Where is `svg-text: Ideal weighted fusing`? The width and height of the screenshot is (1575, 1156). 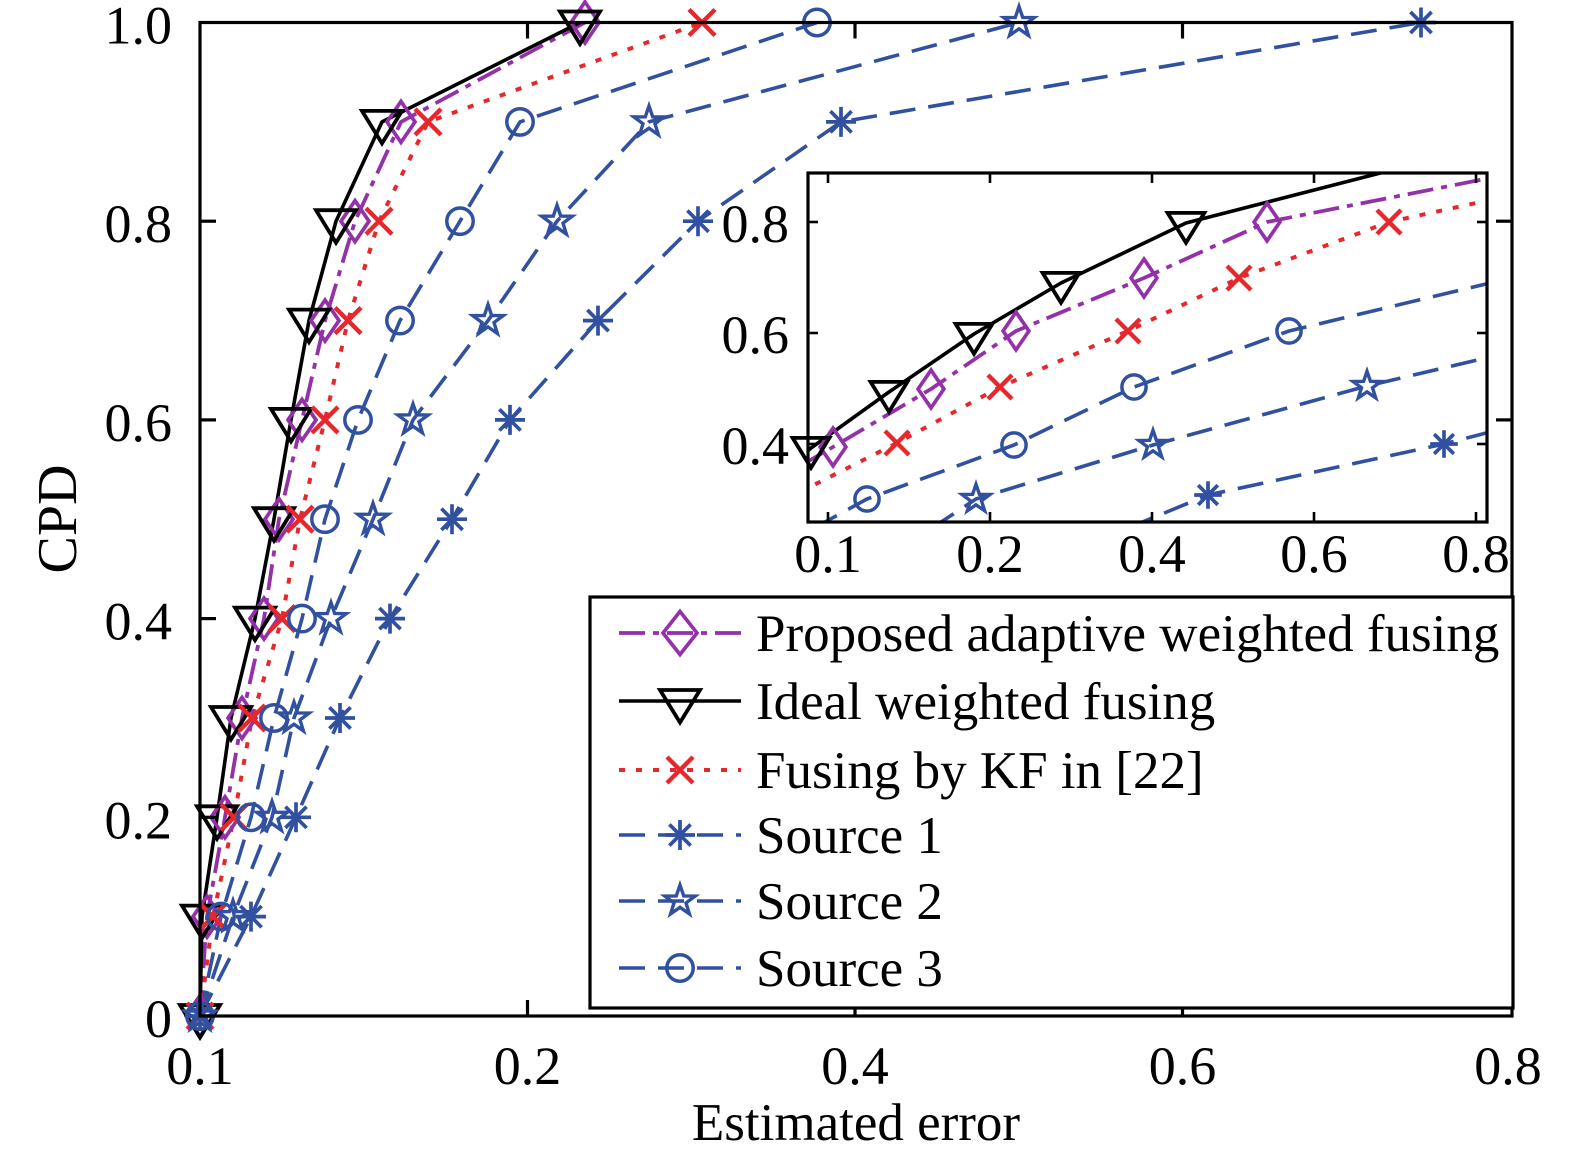
svg-text: Ideal weighted fusing is located at coordinates (985, 702).